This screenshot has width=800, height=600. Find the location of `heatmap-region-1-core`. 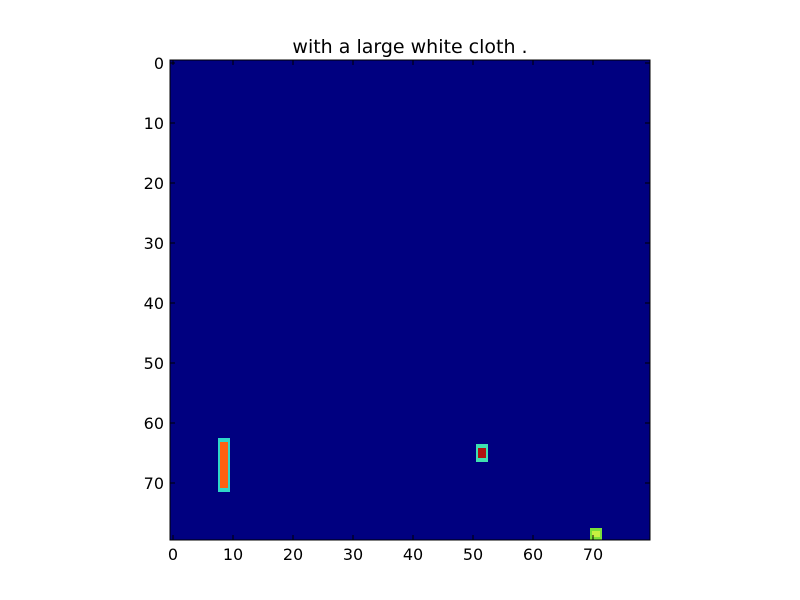

heatmap-region-1-core is located at coordinates (224, 465).